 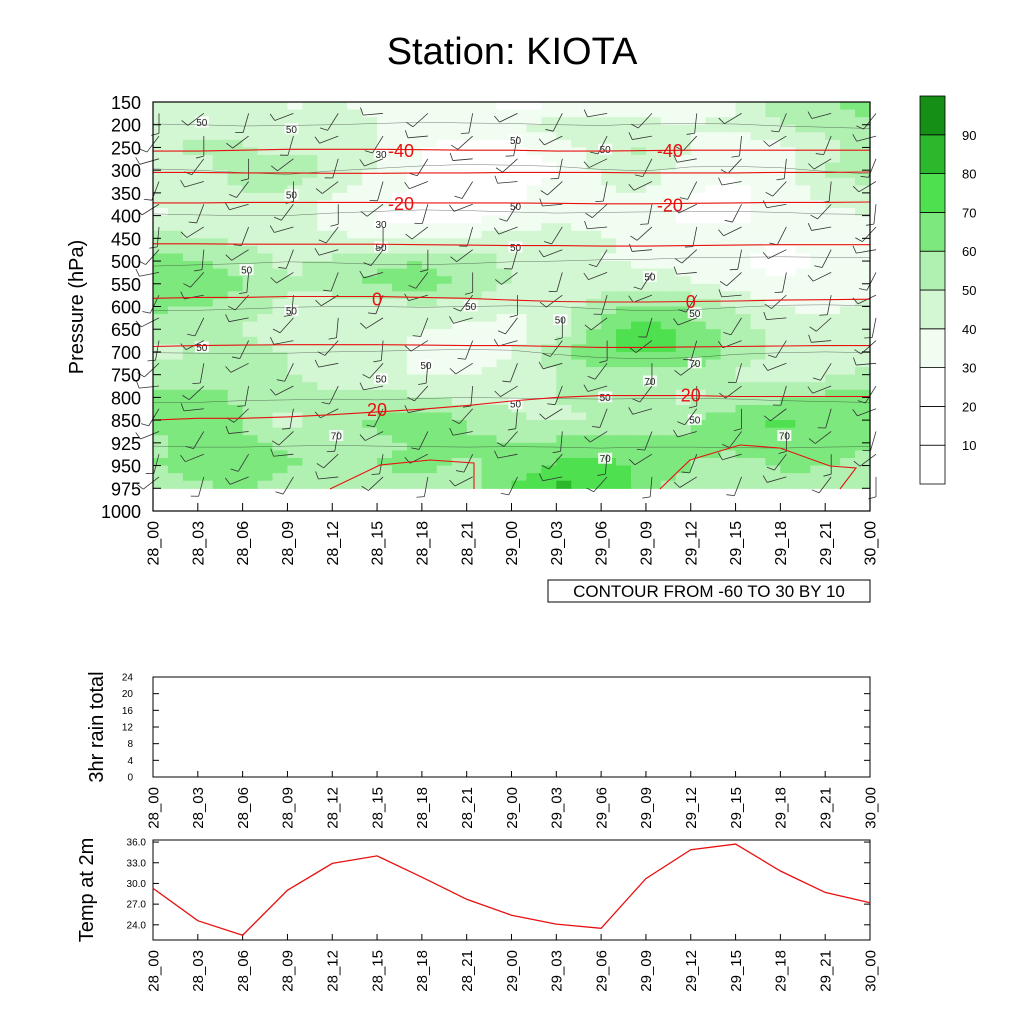 I want to click on humidity-contour-label: 30, so click(x=382, y=155).